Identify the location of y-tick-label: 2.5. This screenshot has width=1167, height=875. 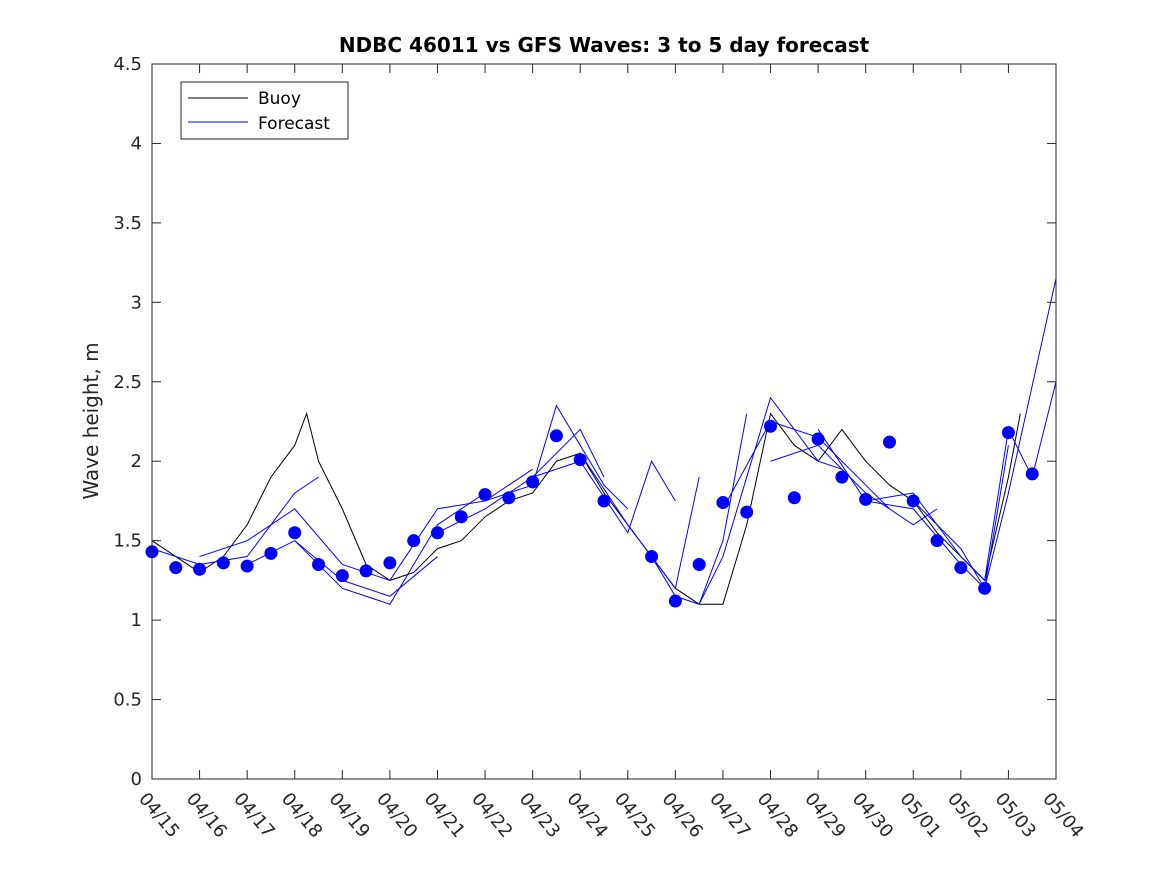
(127, 382).